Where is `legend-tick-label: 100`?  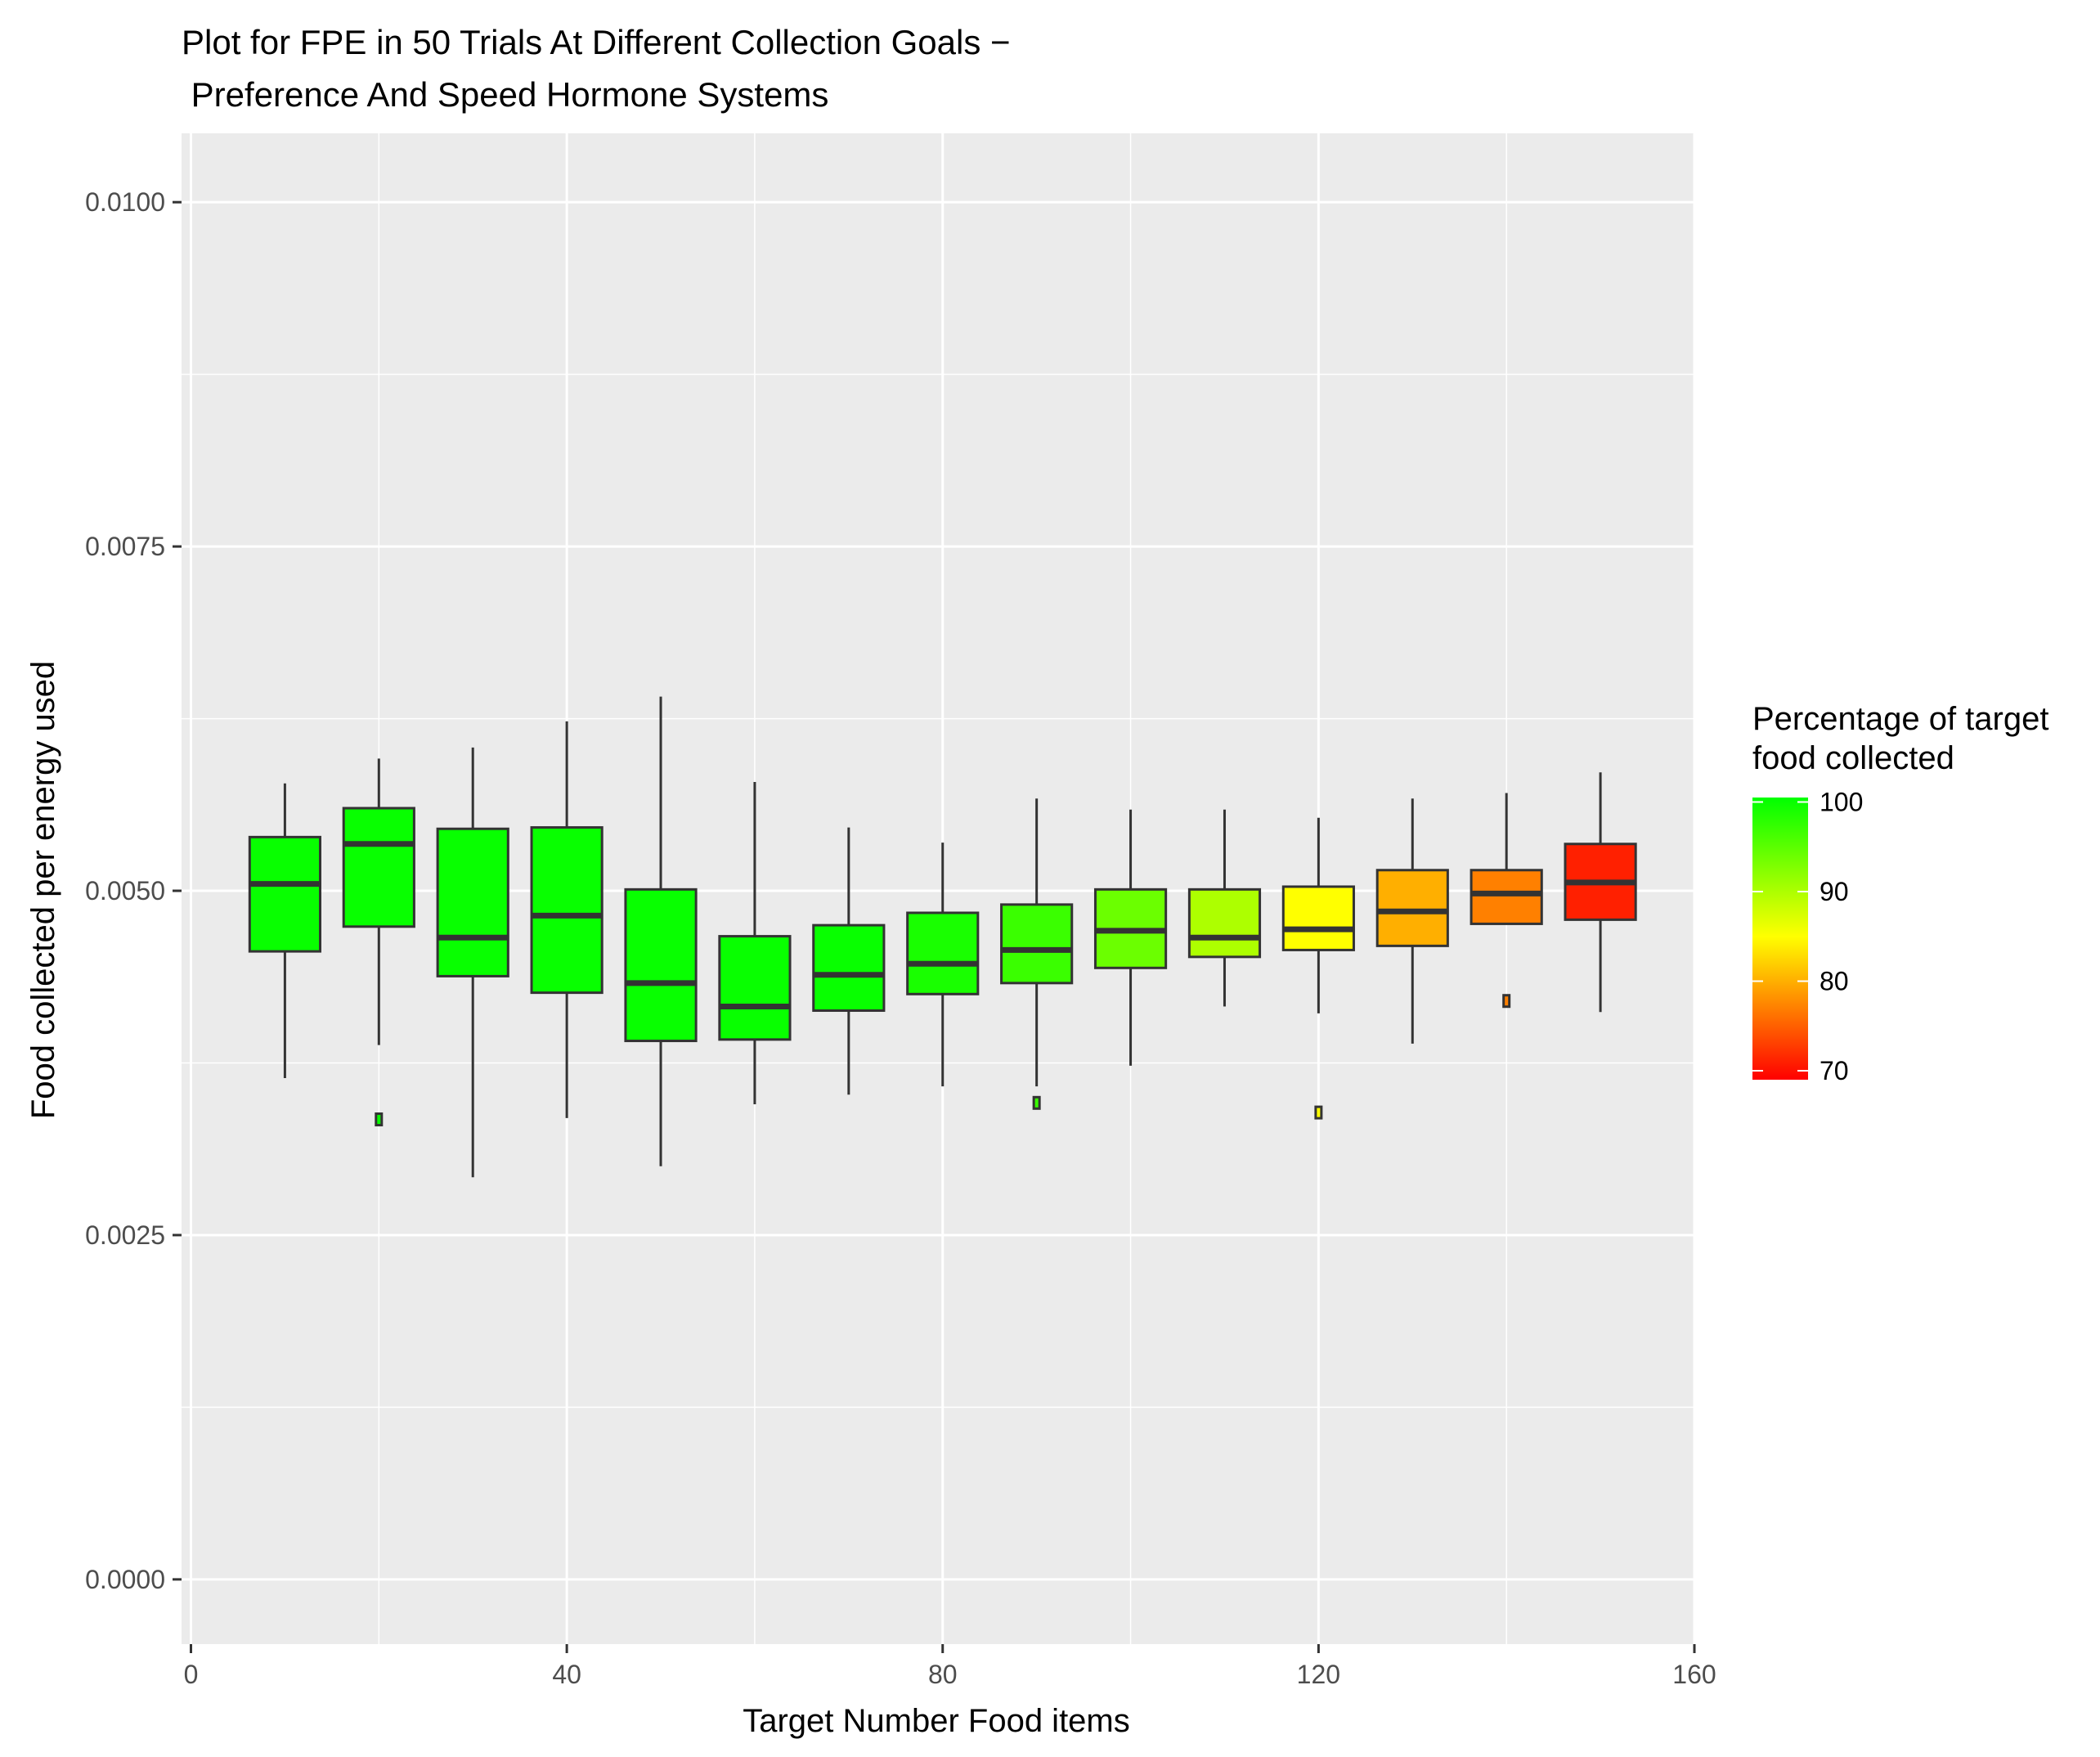
legend-tick-label: 100 is located at coordinates (1841, 801).